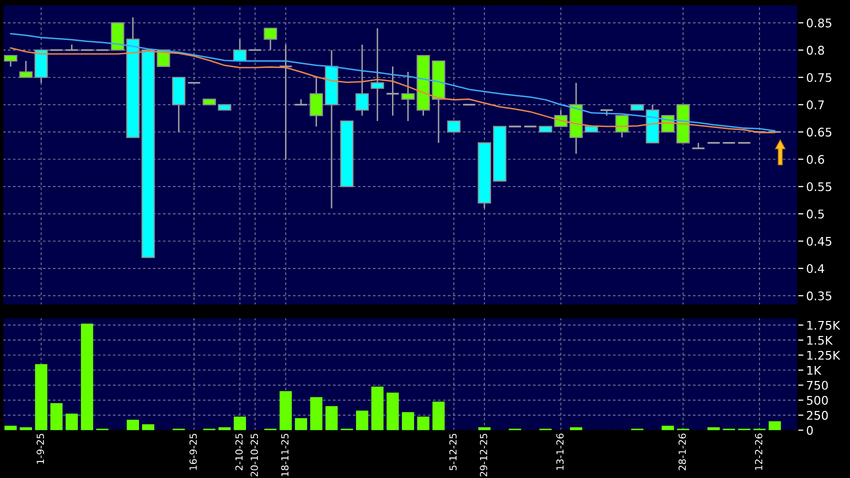 Image resolution: width=850 pixels, height=478 pixels. Describe the element at coordinates (40, 449) in the screenshot. I see `x-tick-label: 1-9-25` at that location.